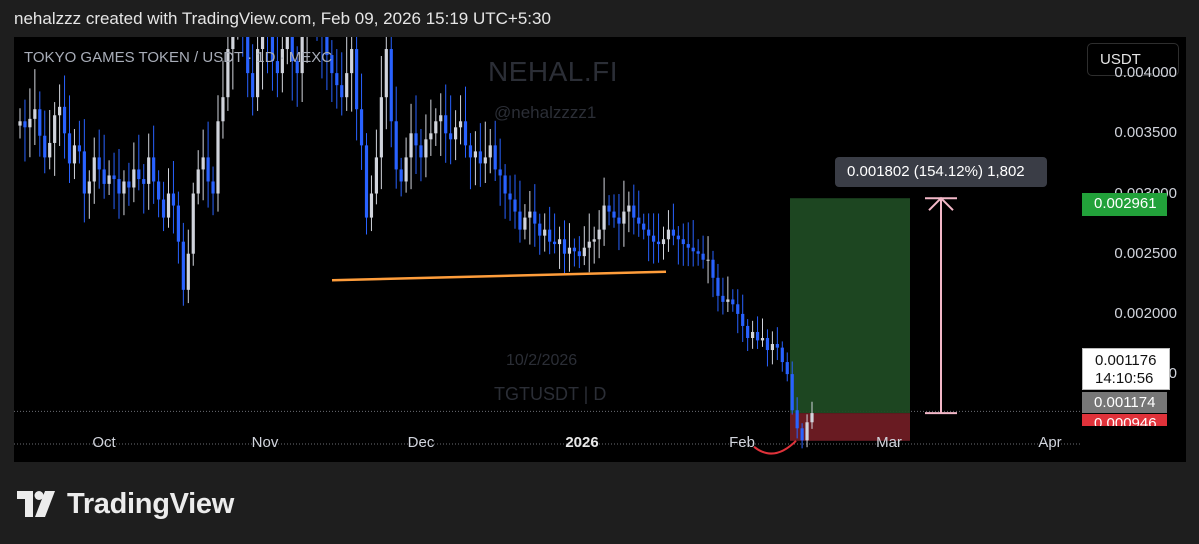 This screenshot has width=1199, height=544. What do you see at coordinates (1124, 402) in the screenshot?
I see `previous-close-tag: 0.001174` at bounding box center [1124, 402].